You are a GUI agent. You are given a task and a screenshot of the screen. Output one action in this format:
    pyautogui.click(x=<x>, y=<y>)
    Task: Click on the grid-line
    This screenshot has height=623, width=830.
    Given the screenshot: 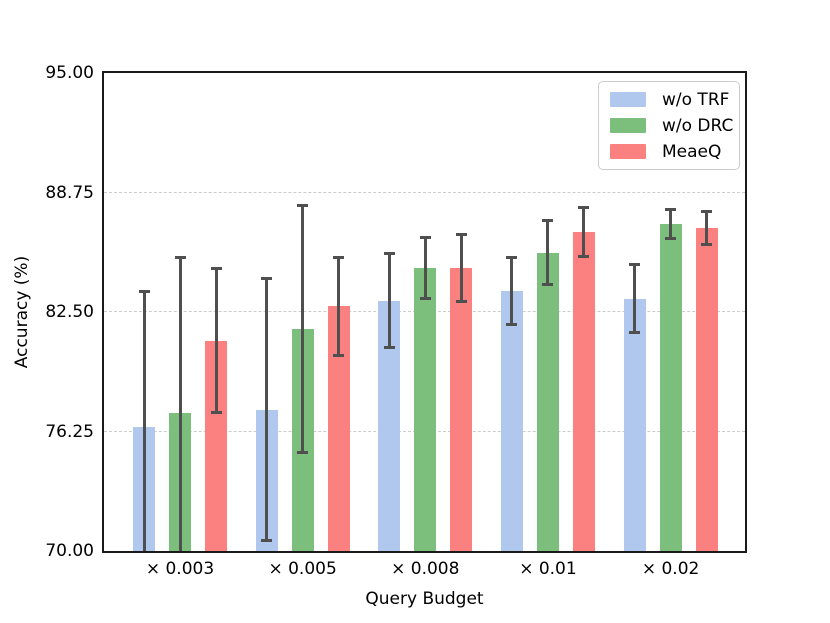 What is the action you would take?
    pyautogui.click(x=424, y=192)
    